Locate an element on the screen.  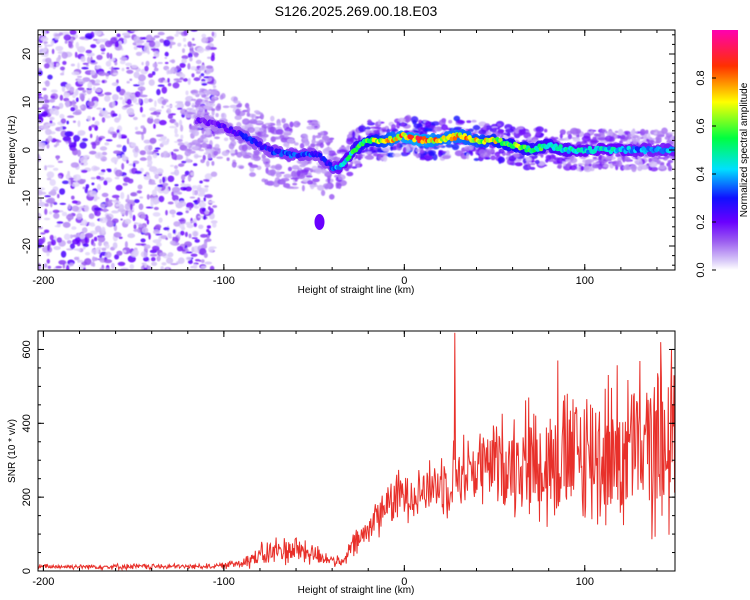
spectrogram-ylabel: Frequency (Hz) is located at coordinates (12, 150).